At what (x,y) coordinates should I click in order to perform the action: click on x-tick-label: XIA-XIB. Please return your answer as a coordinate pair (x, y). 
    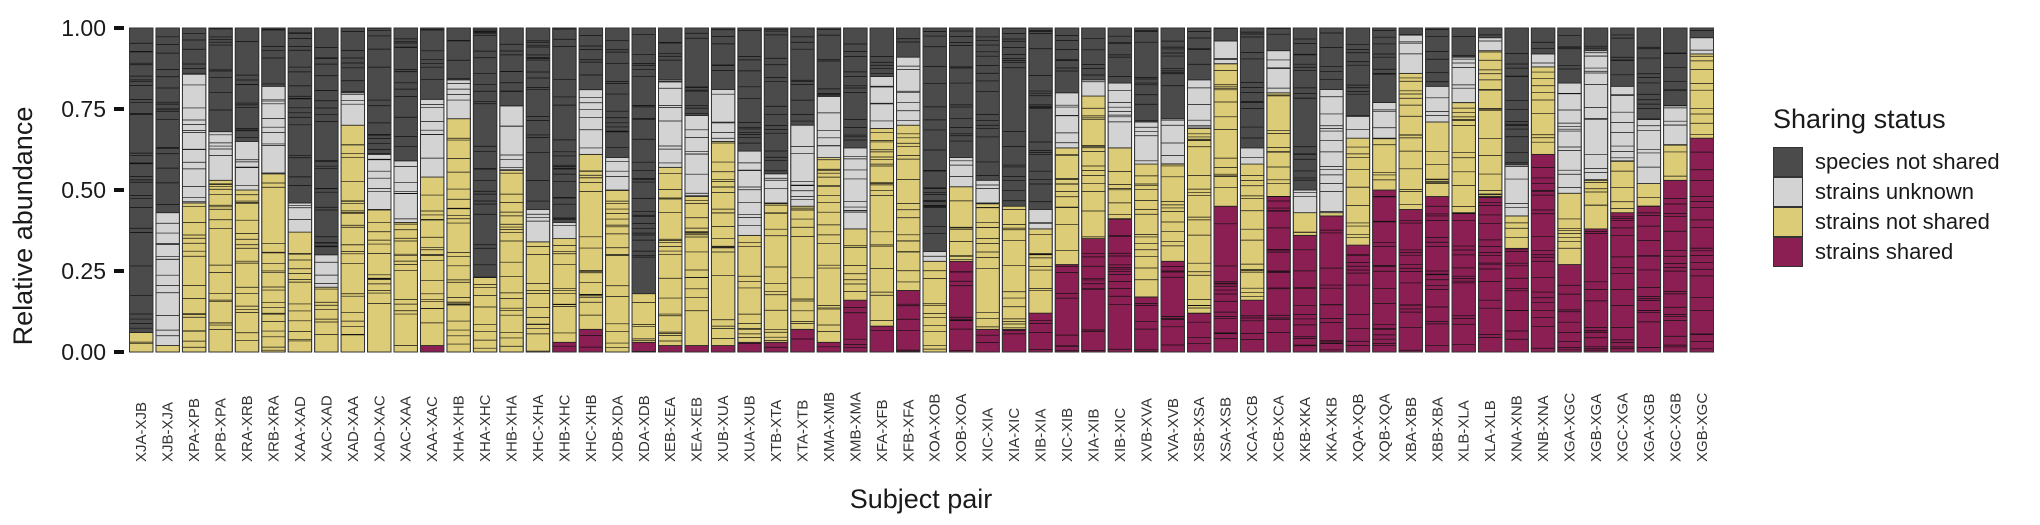
    Looking at the image, I should click on (1093, 435).